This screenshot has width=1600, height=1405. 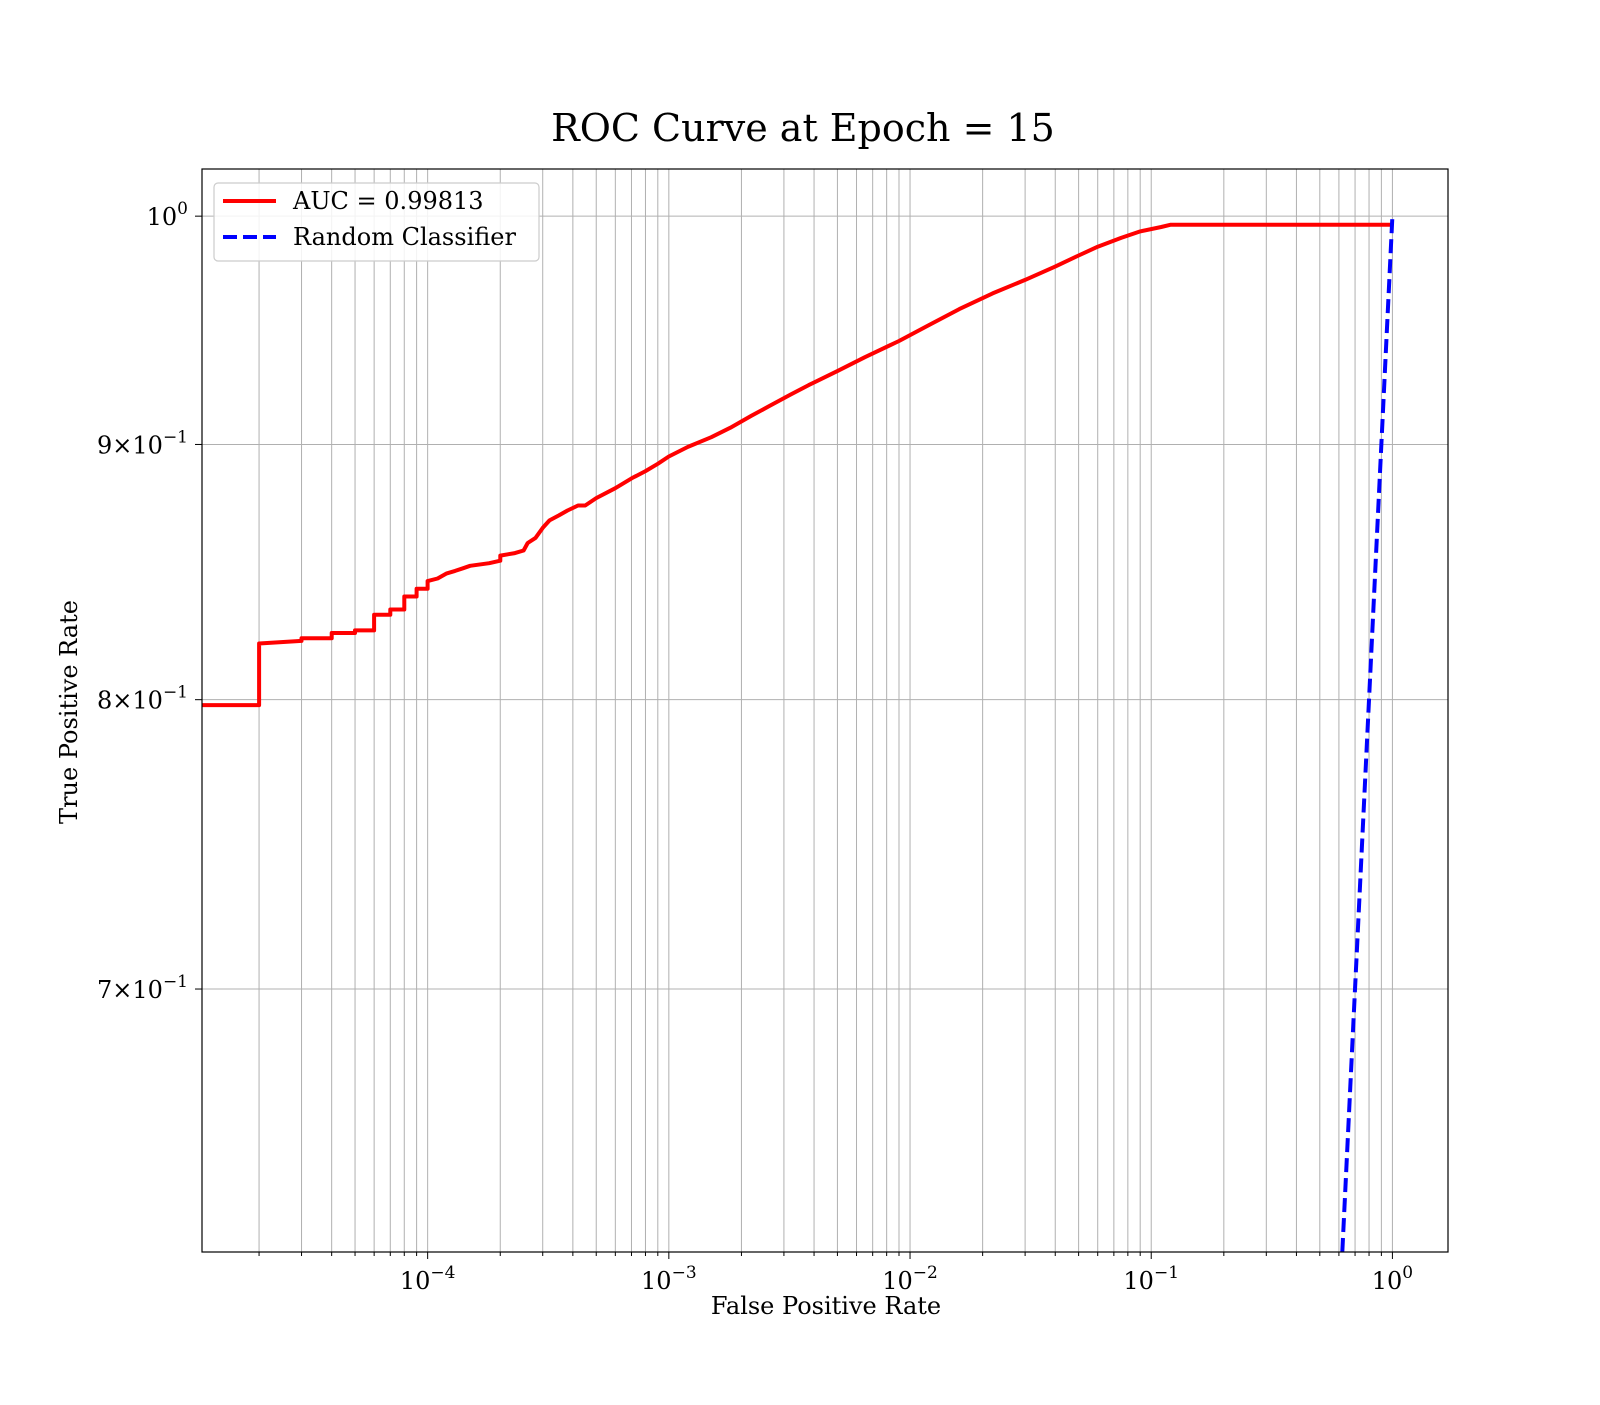 I want to click on x-tick-labels: 10⁻⁴ 10⁻³ 10⁻² 10⁻¹ 10⁰, so click(x=906, y=1279).